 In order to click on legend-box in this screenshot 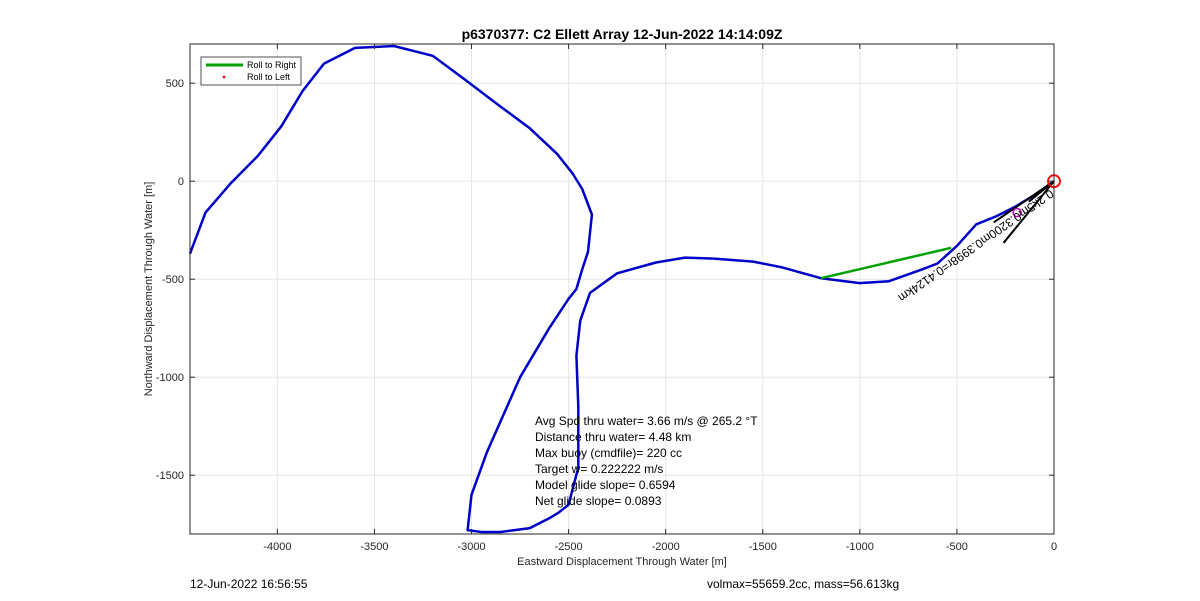, I will do `click(251, 71)`.